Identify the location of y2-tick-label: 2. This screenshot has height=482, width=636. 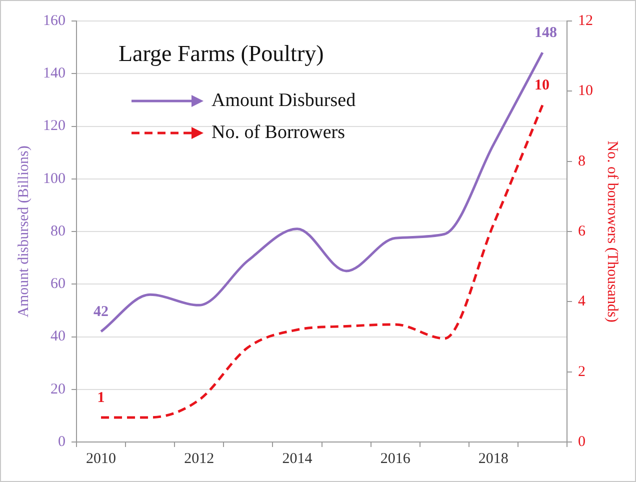
(582, 372).